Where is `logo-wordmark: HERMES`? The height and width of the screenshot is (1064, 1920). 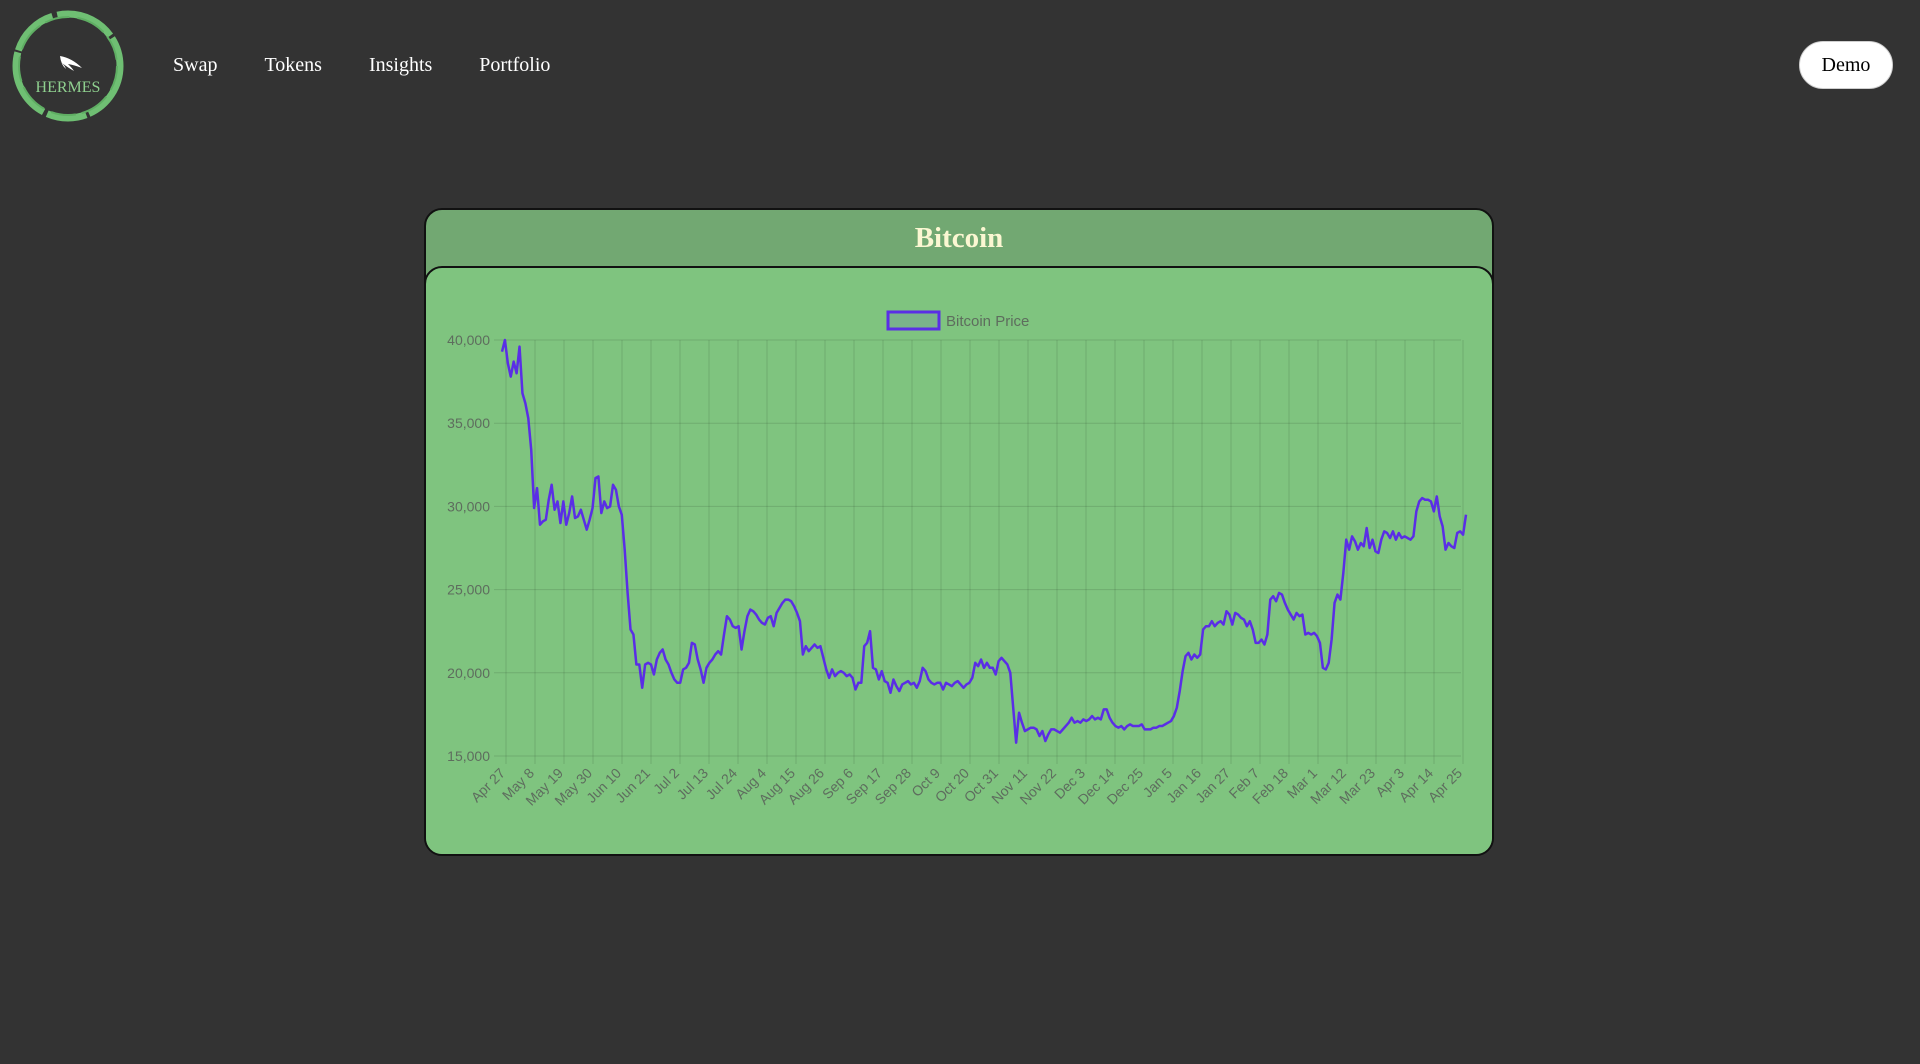 logo-wordmark: HERMES is located at coordinates (68, 87).